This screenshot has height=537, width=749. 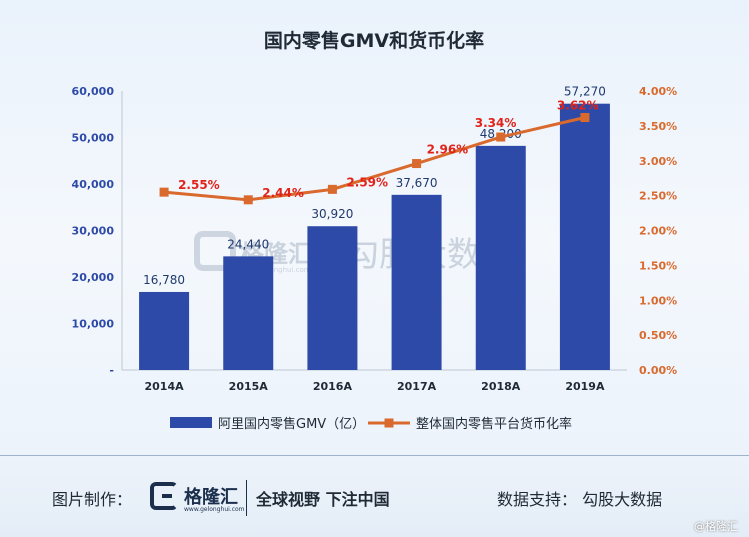 I want to click on left-tick-label: 30,000, so click(x=93, y=231).